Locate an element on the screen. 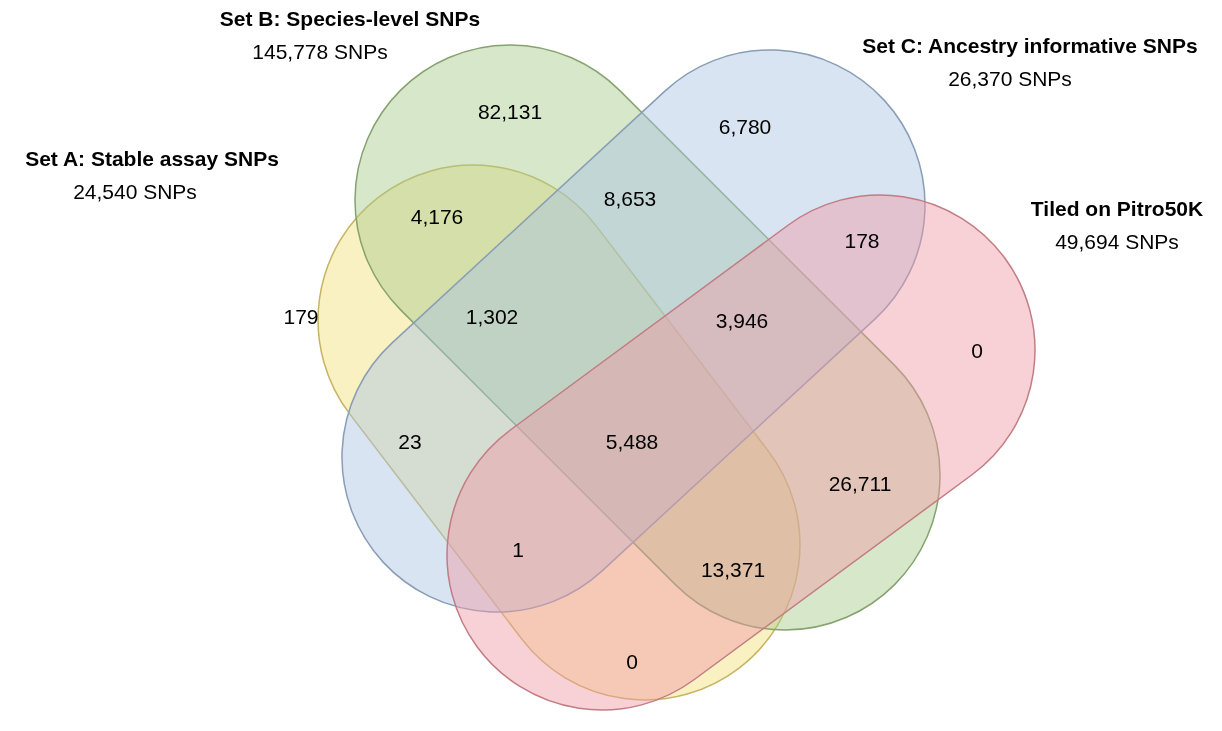 The width and height of the screenshot is (1222, 731). data-label: 26,711 is located at coordinates (860, 483).